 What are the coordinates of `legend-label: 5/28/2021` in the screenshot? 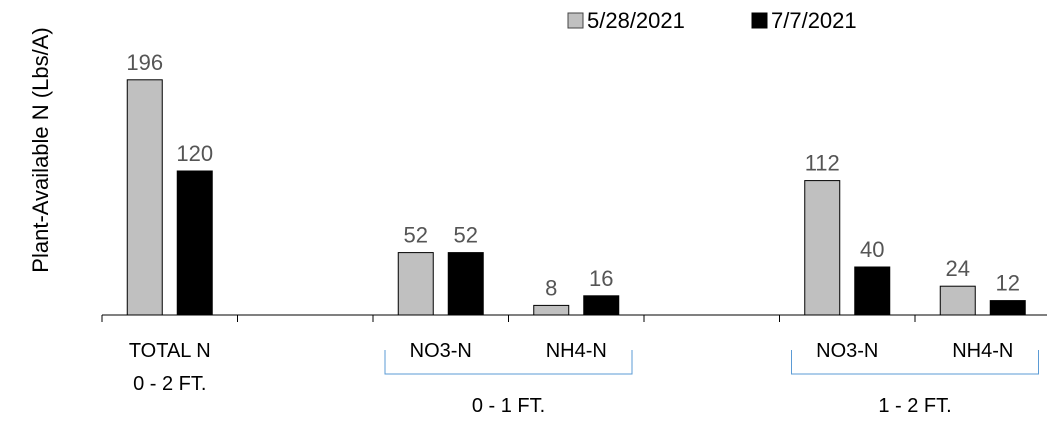 It's located at (636, 20).